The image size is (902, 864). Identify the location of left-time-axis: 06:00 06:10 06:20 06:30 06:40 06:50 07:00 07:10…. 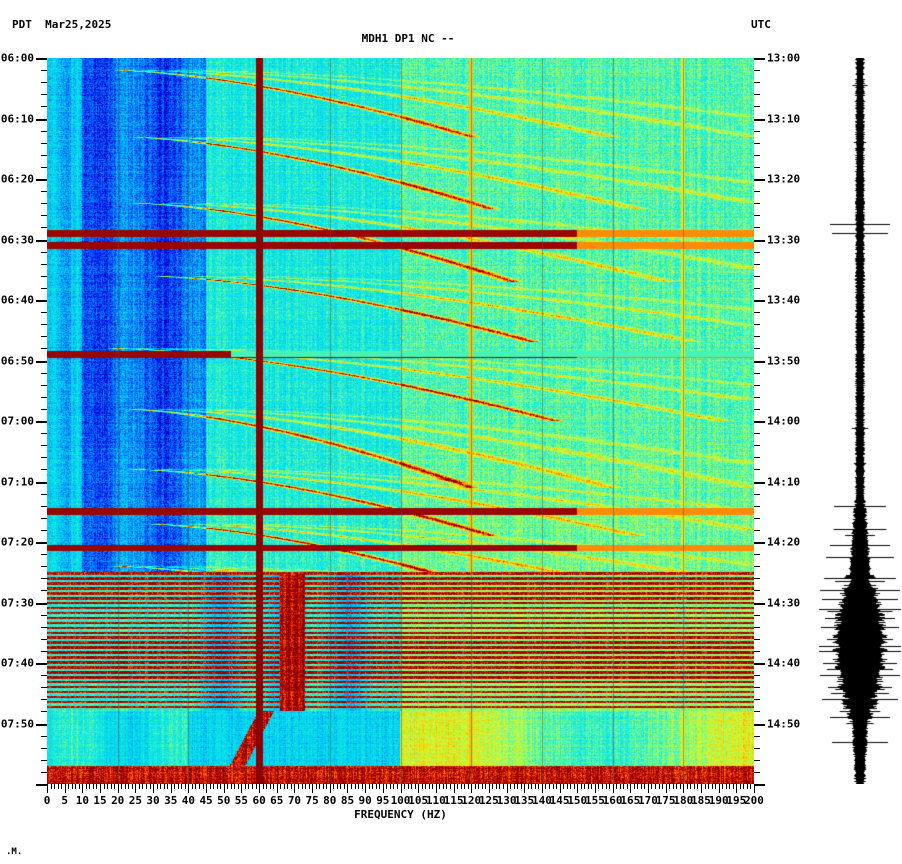
(23, 419).